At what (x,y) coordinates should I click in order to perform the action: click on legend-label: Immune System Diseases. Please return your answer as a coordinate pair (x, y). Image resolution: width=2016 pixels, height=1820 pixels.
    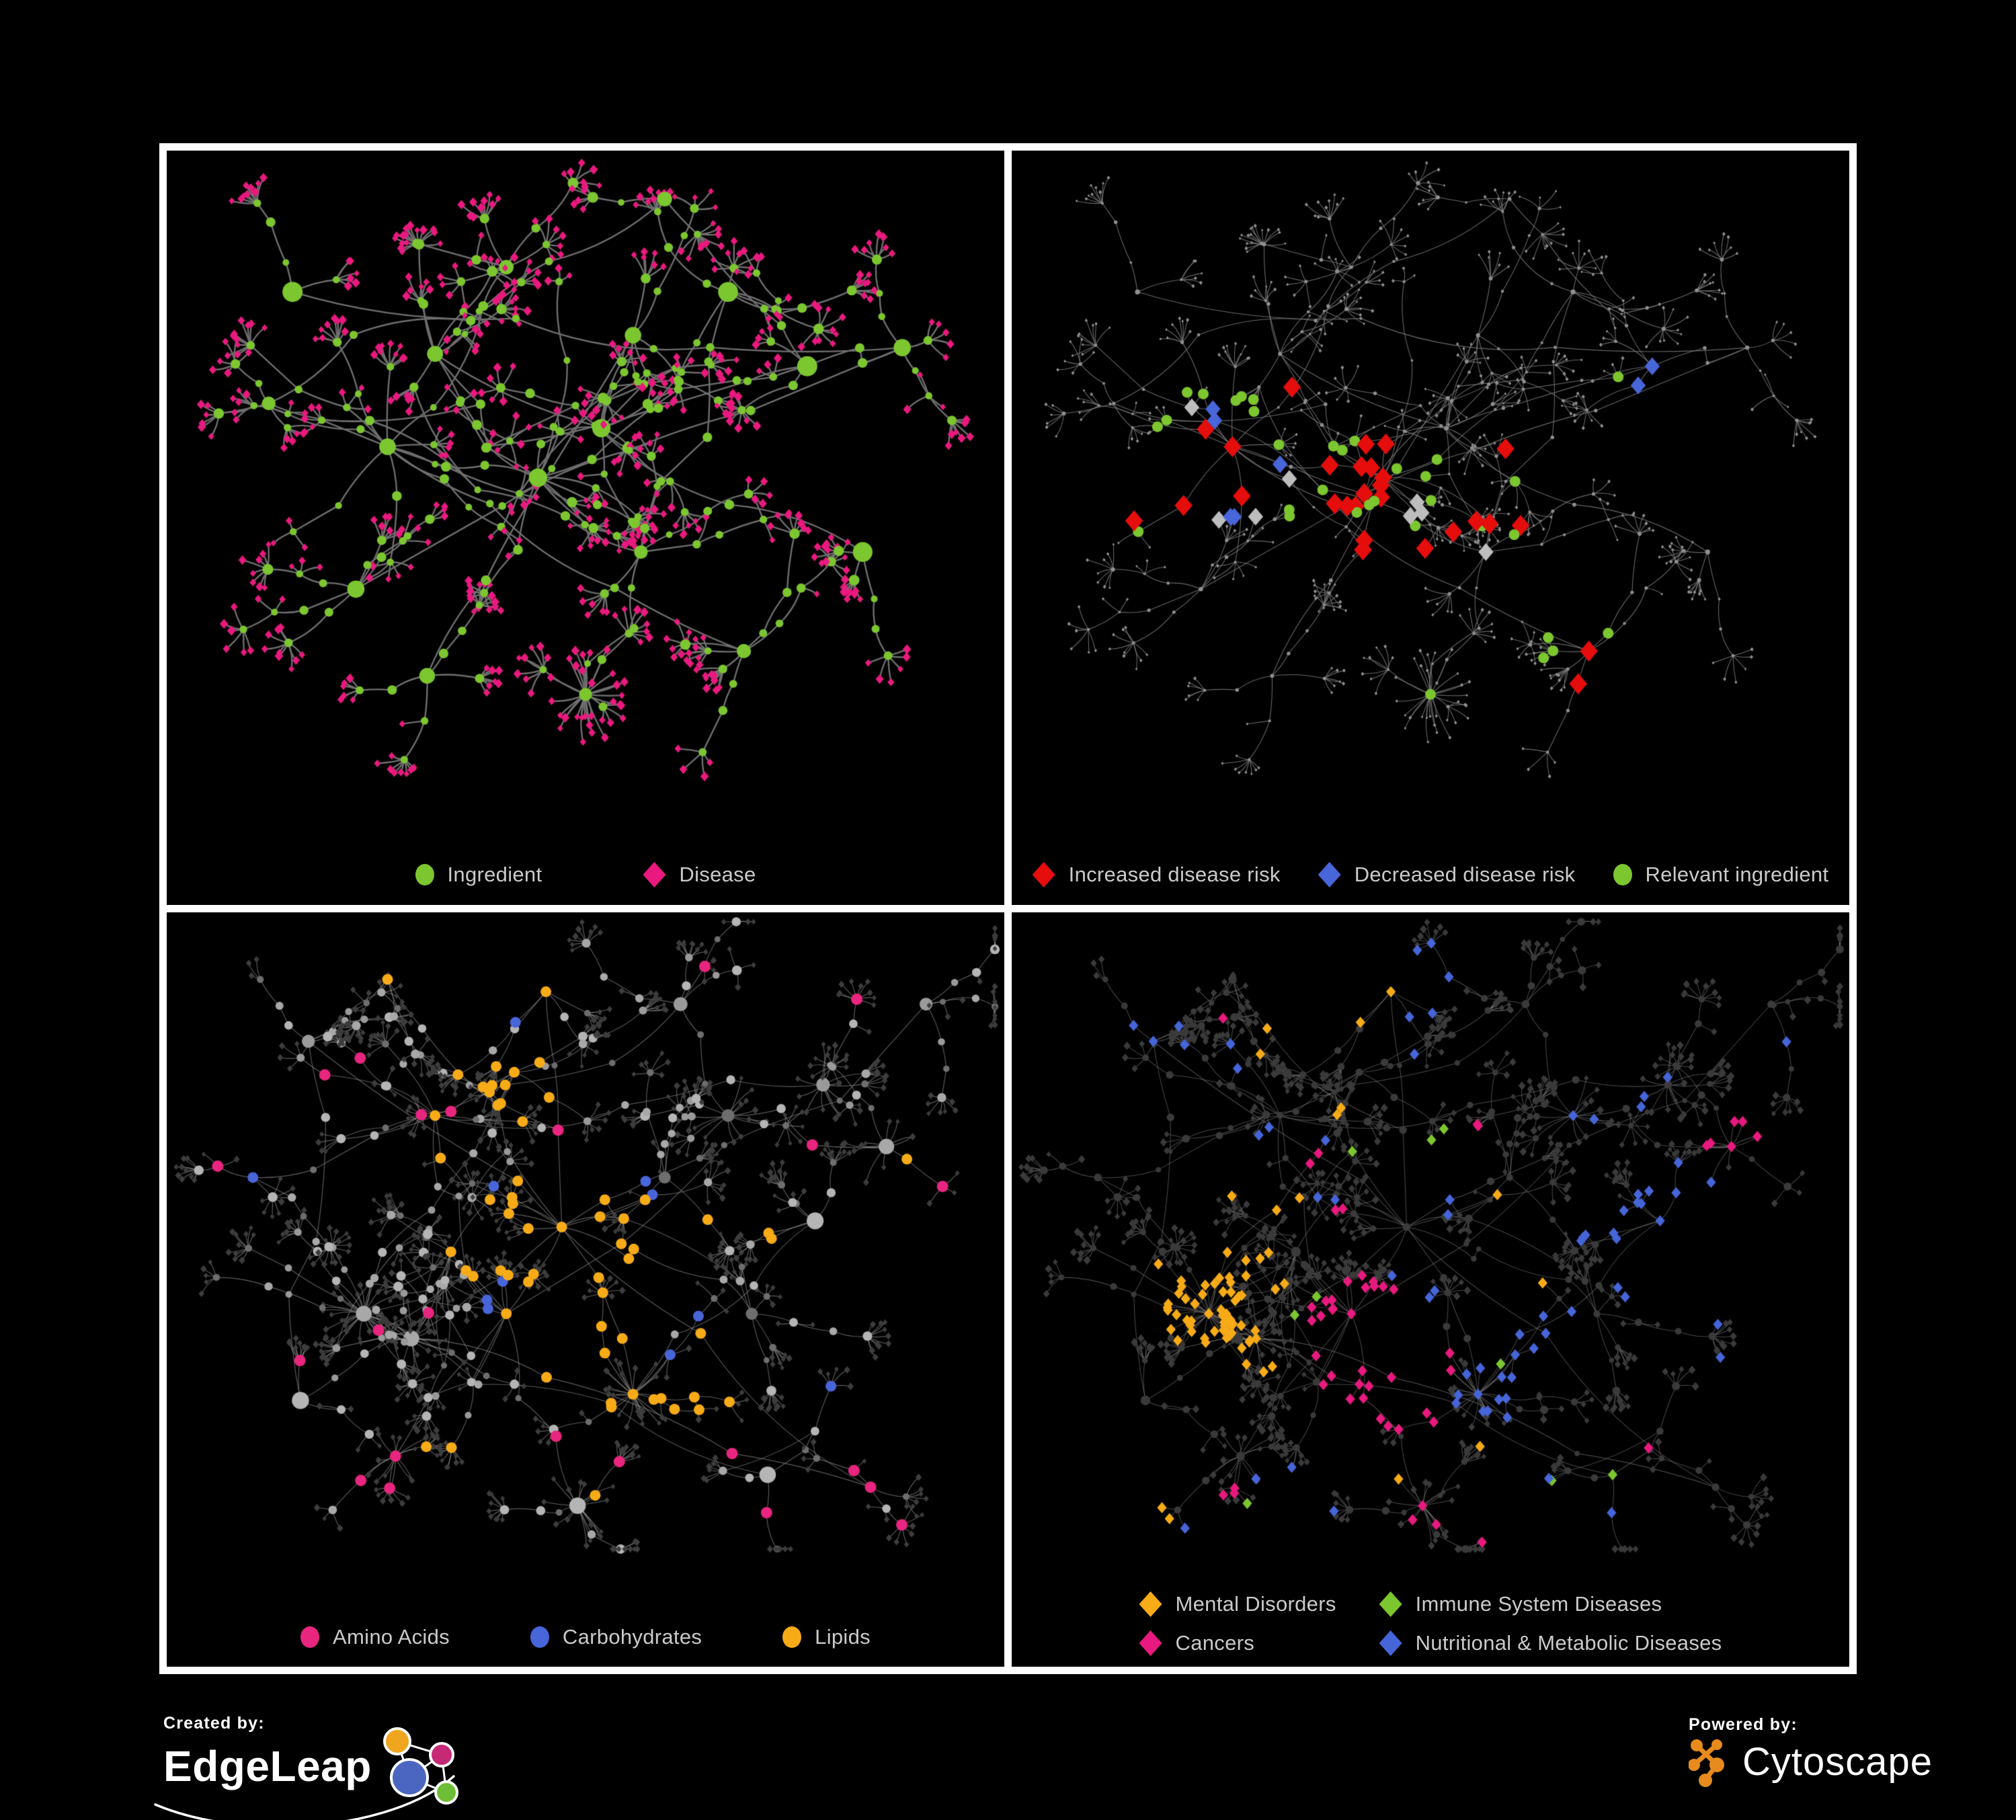
    Looking at the image, I should click on (1538, 1604).